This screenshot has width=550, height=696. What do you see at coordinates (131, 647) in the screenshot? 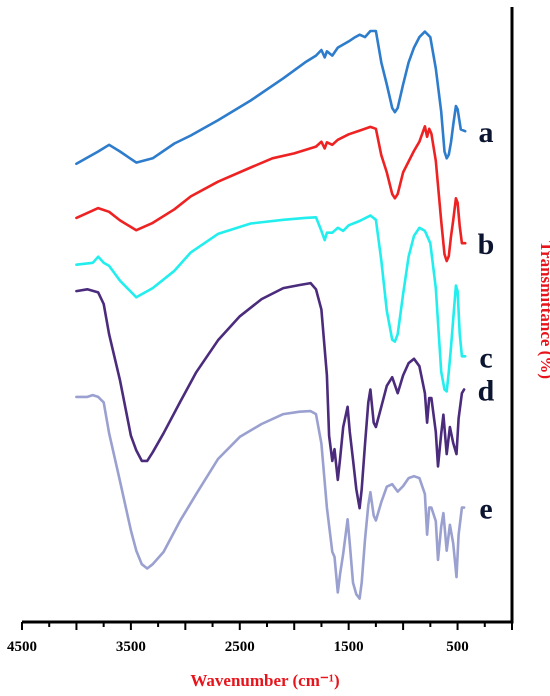
I see `x-tick-label: 3500` at bounding box center [131, 647].